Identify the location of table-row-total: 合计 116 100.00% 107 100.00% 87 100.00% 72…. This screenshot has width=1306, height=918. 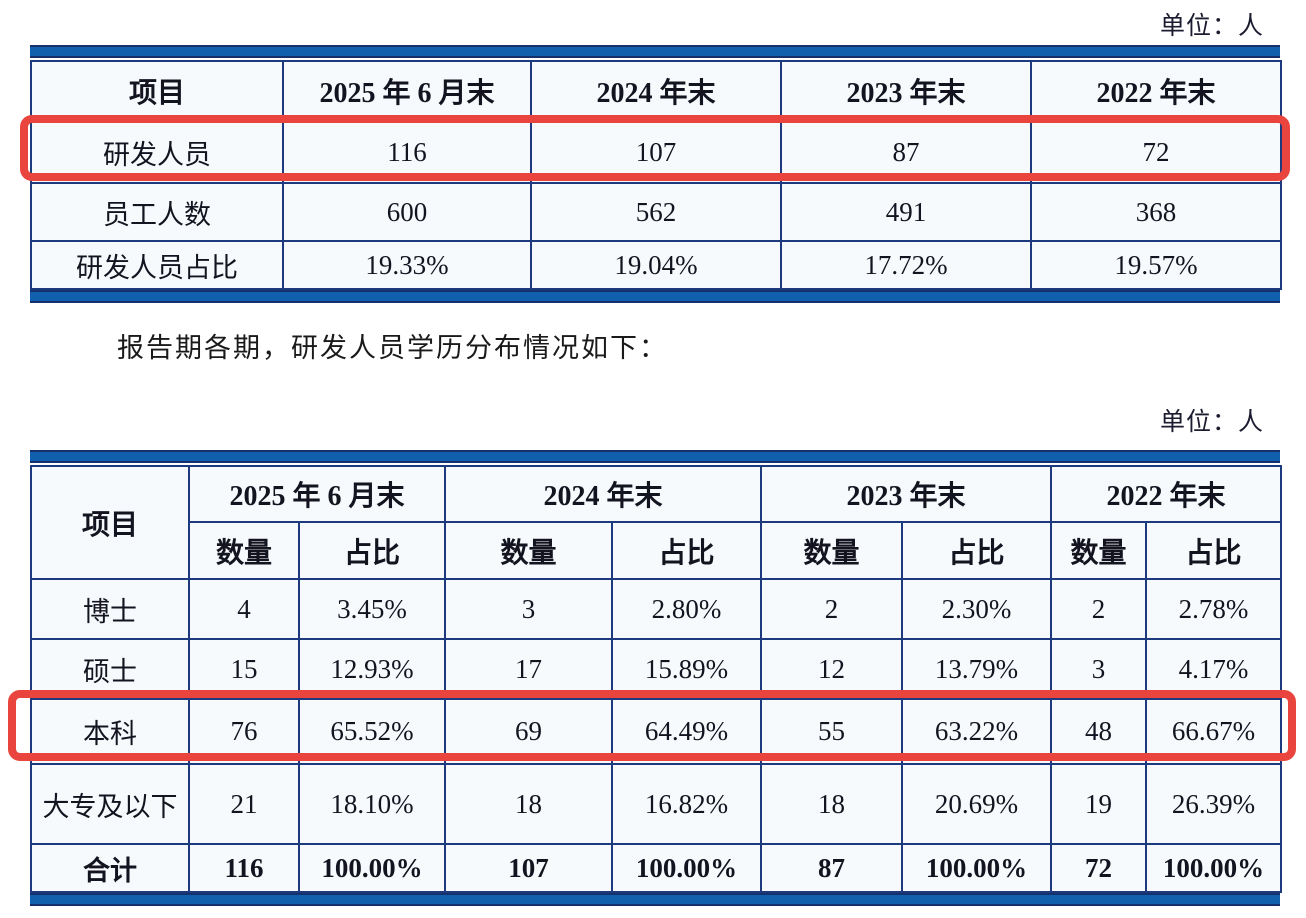
(656, 868).